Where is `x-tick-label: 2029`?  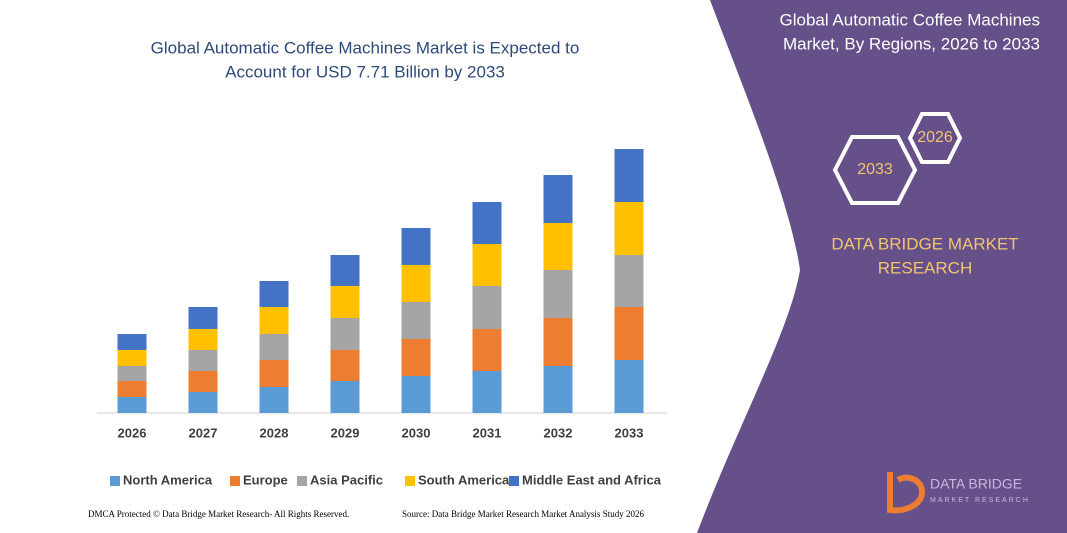 x-tick-label: 2029 is located at coordinates (345, 432).